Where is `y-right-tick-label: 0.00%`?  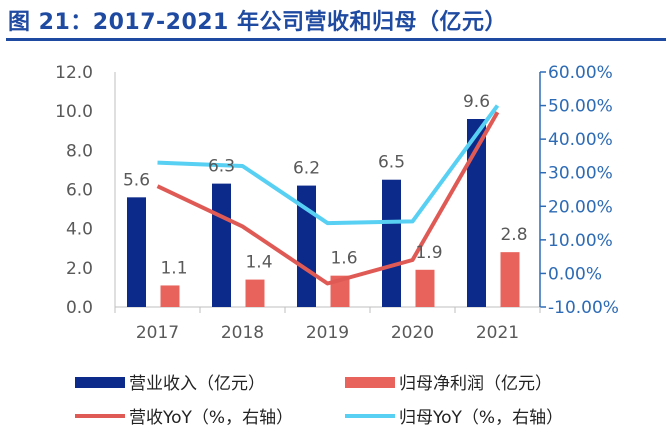
y-right-tick-label: 0.00% is located at coordinates (575, 274).